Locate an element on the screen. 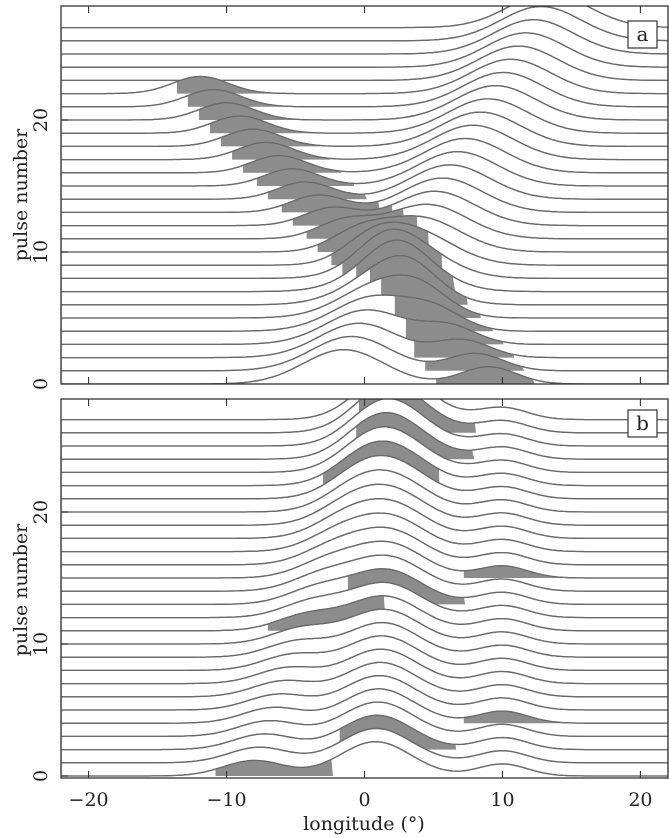  panel-a-pulse-19-trace is located at coordinates (364, 116).